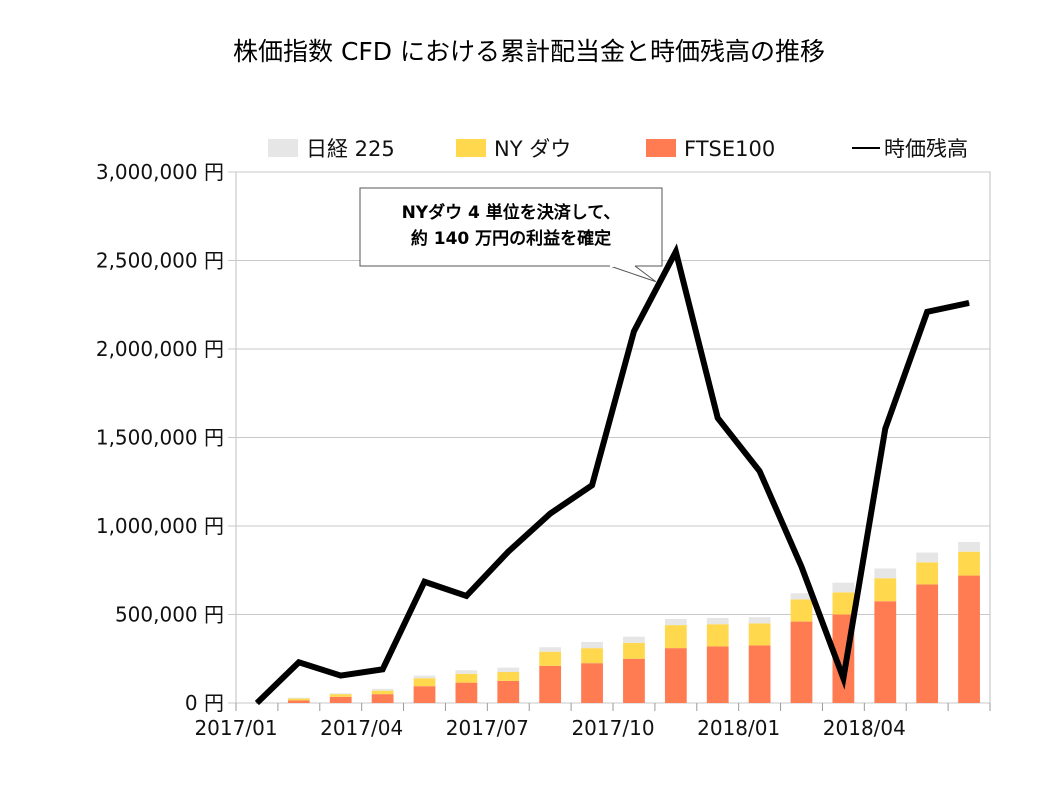 This screenshot has height=794, width=1058. What do you see at coordinates (511, 227) in the screenshot?
I see `callout-box` at bounding box center [511, 227].